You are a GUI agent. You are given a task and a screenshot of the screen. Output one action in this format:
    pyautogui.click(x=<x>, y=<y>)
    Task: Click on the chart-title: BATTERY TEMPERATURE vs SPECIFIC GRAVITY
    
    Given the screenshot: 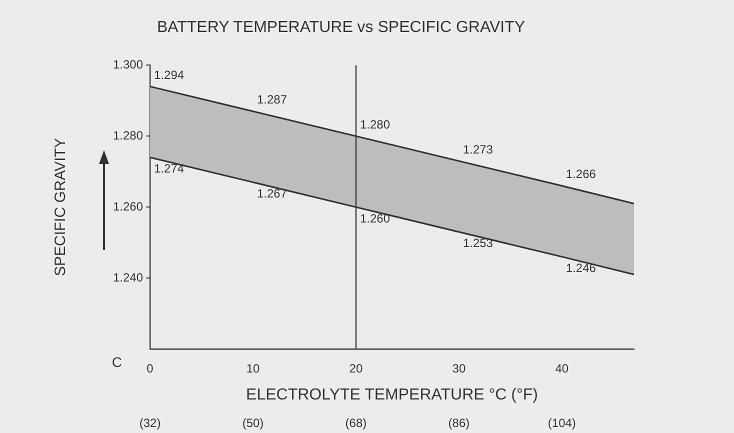 What is the action you would take?
    pyautogui.click(x=341, y=27)
    